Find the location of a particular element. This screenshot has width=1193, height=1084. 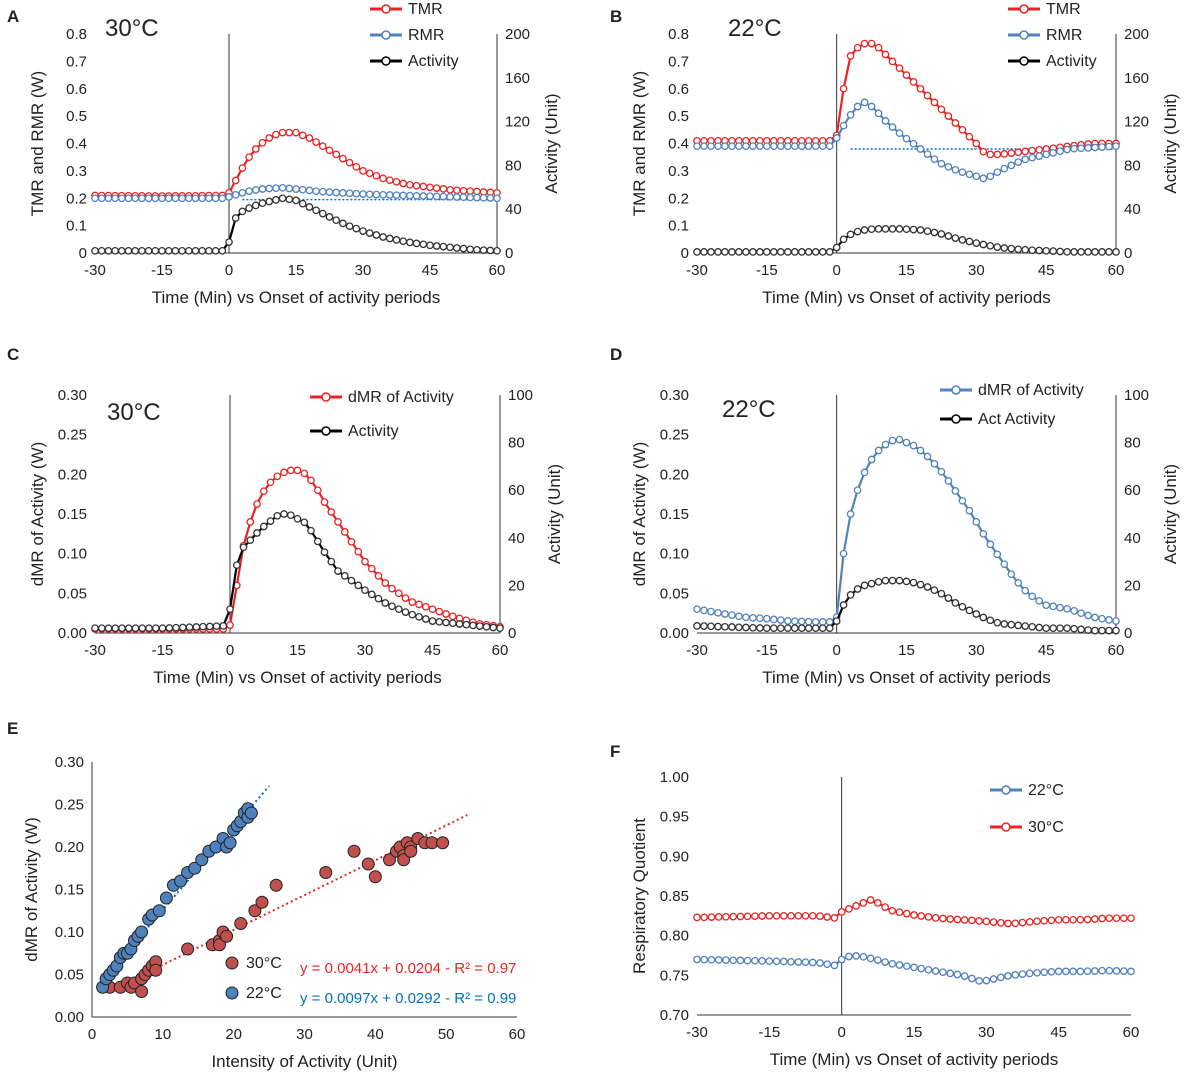

panel-e-x-tick: 40 is located at coordinates (375, 1034).